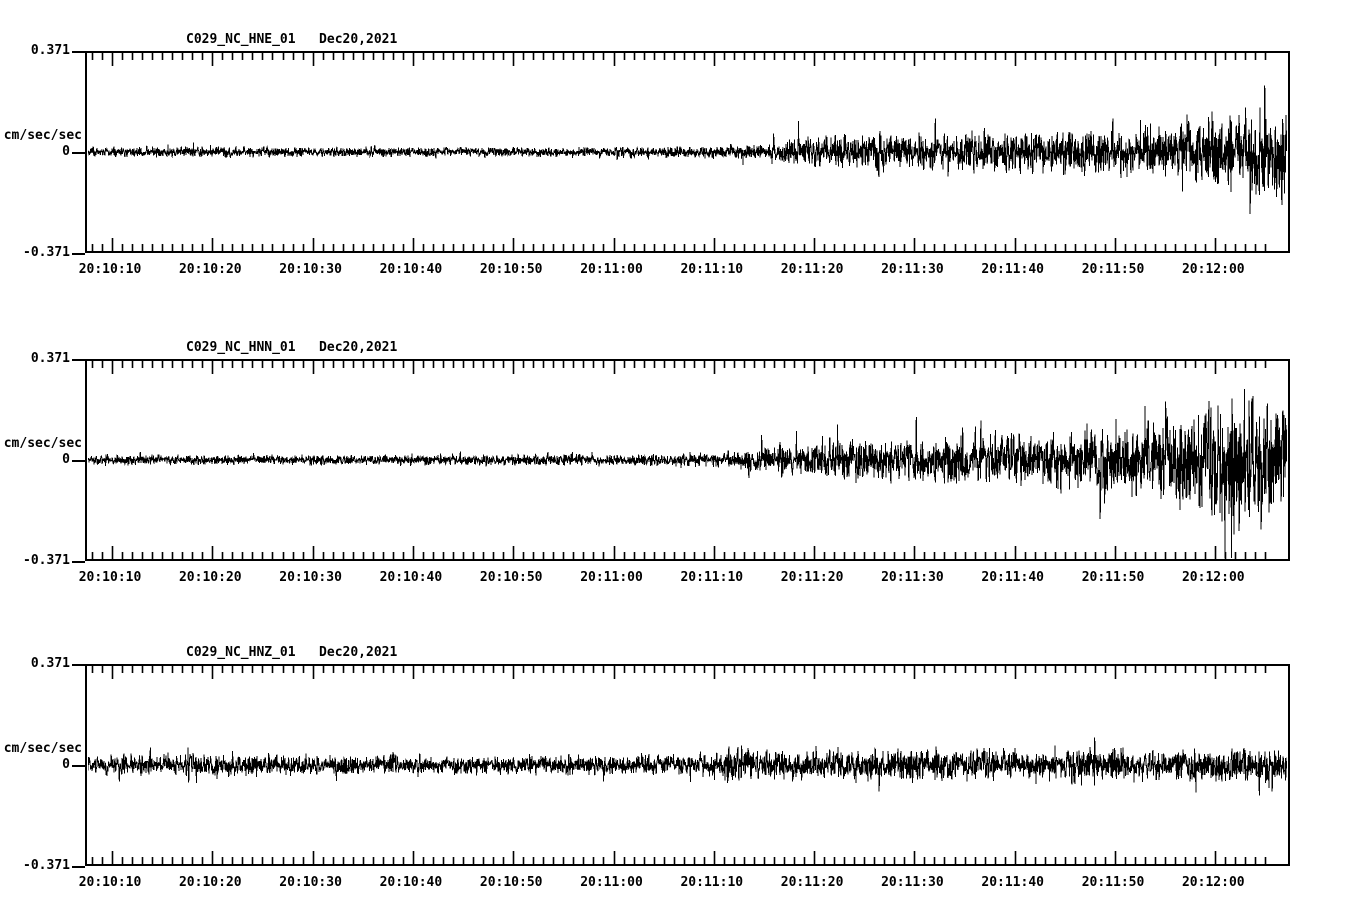  I want to click on panel-title: C029_NC_HNE_01 Dec20,2021, so click(292, 39).